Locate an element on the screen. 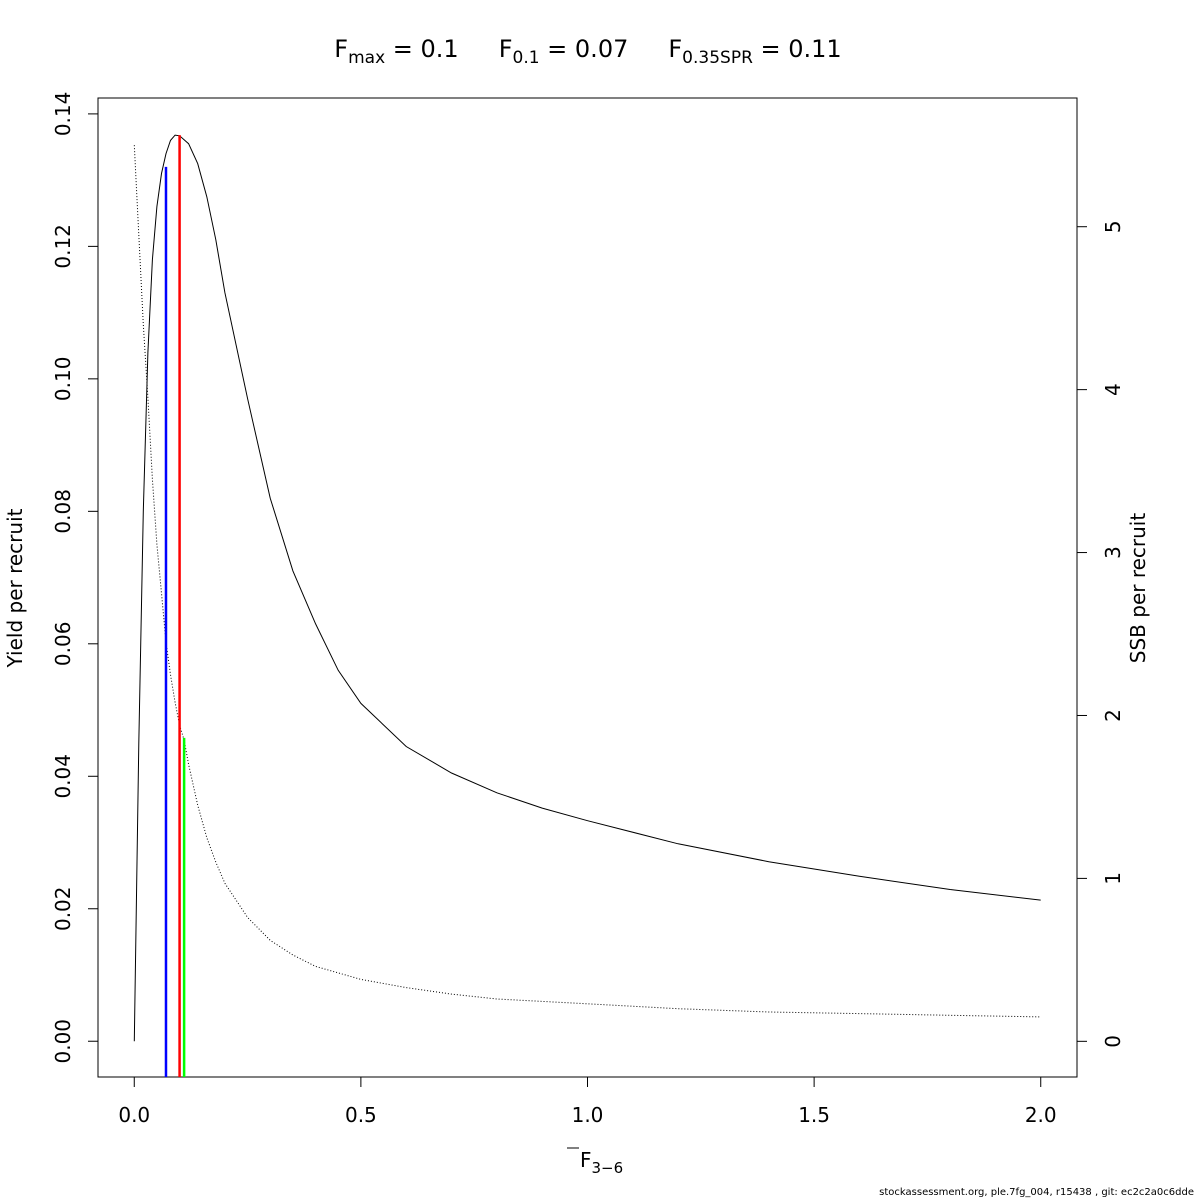 This screenshot has width=1200, height=1200. title-f01-sub: 0.1 is located at coordinates (526, 58).